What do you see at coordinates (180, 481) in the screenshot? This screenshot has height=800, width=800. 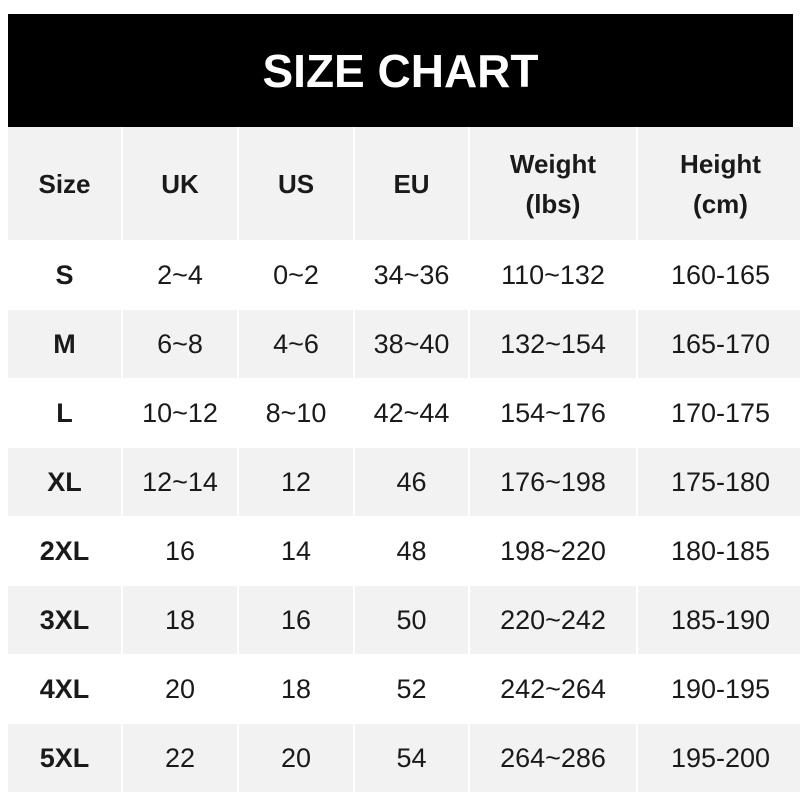 I see `table-cell: 12~14` at bounding box center [180, 481].